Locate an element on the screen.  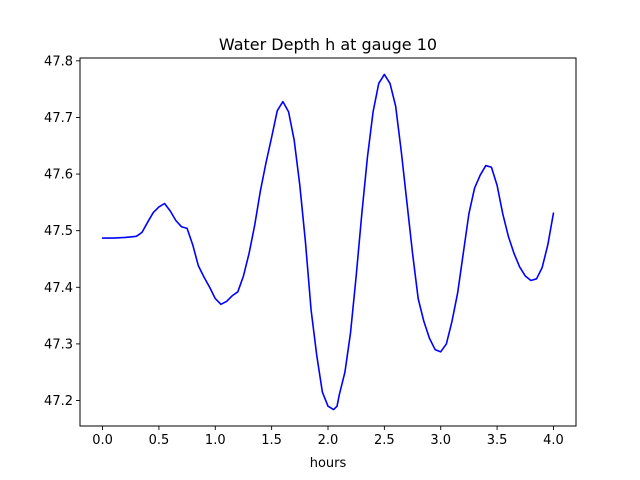
x-axis-label: hours is located at coordinates (328, 463).